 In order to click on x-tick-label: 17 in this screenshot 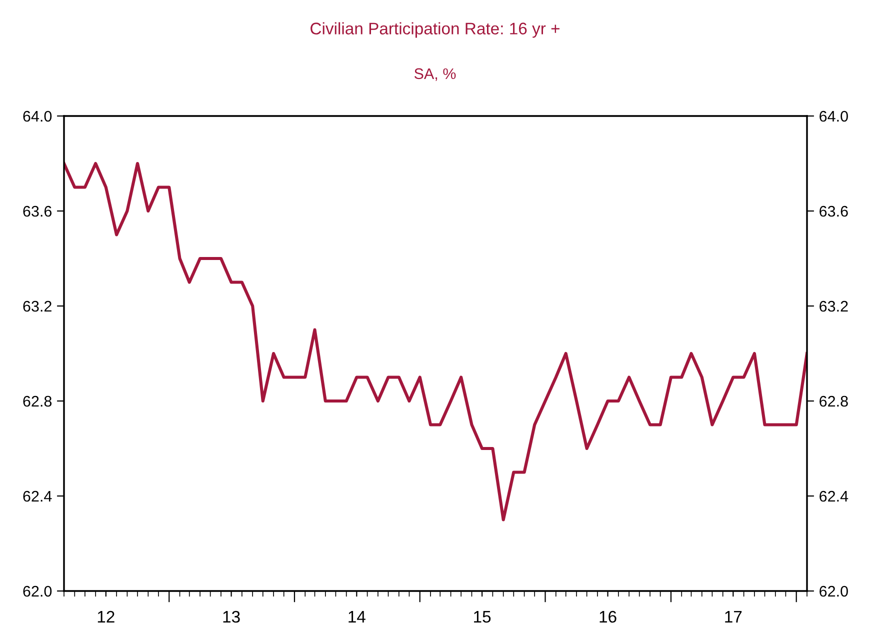, I will do `click(733, 617)`.